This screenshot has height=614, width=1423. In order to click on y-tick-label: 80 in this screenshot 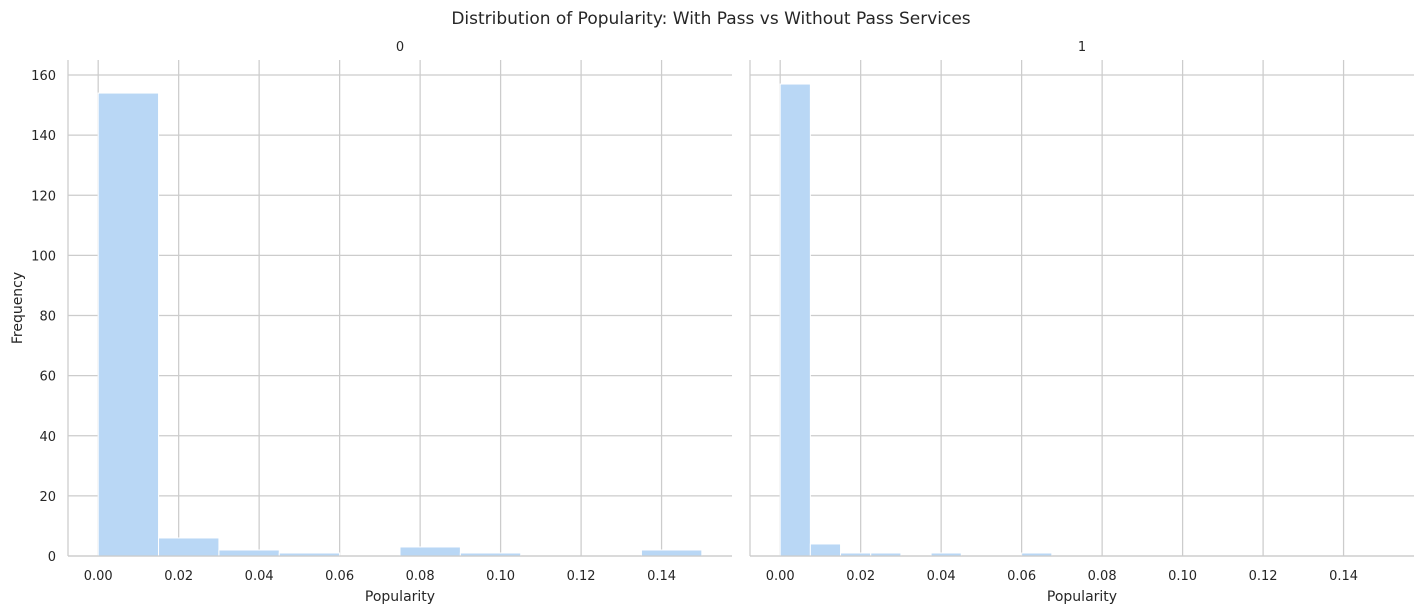, I will do `click(47, 317)`.